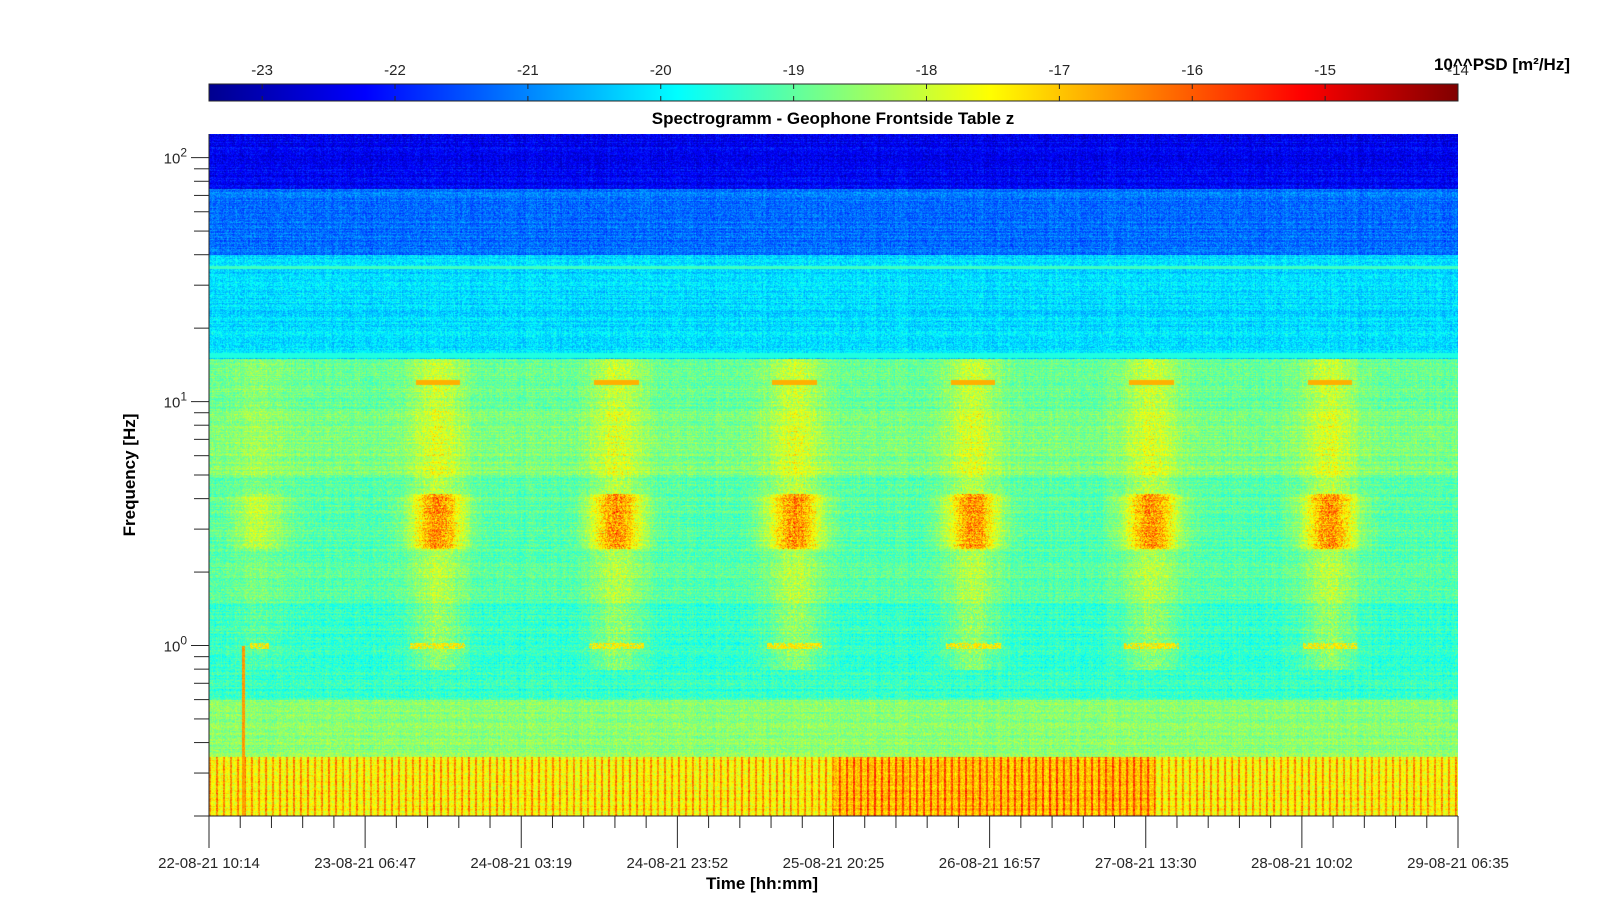 This screenshot has height=900, width=1600. I want to click on x-axis-title: Time [hh:mm], so click(762, 883).